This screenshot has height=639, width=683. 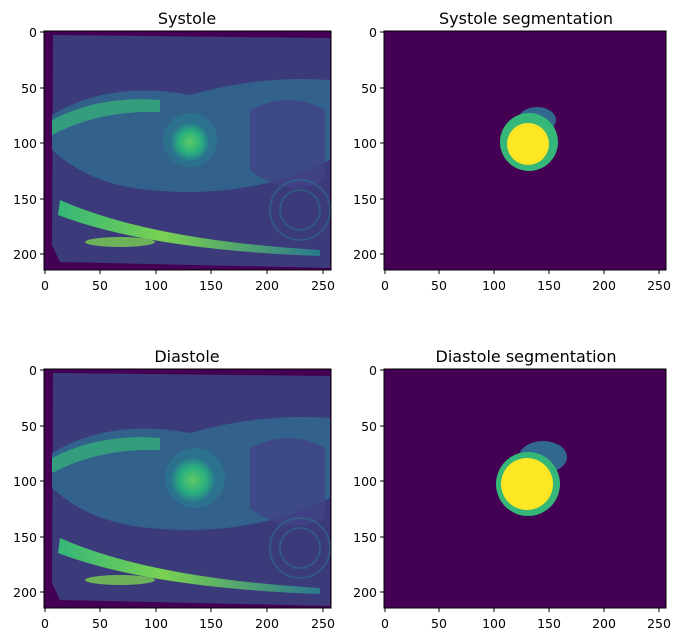 What do you see at coordinates (526, 18) in the screenshot?
I see `panel-title: Systole segmentation` at bounding box center [526, 18].